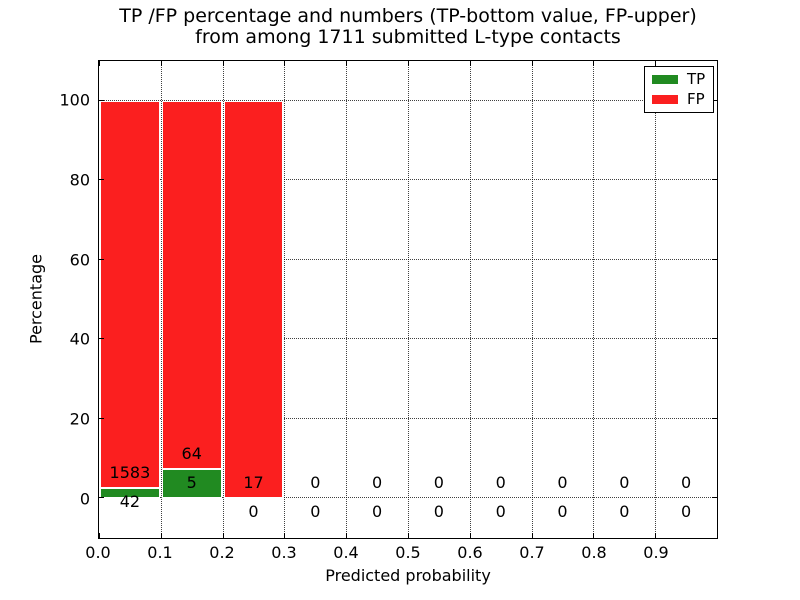  Describe the element at coordinates (696, 99) in the screenshot. I see `legend-label-fp: FP` at that location.